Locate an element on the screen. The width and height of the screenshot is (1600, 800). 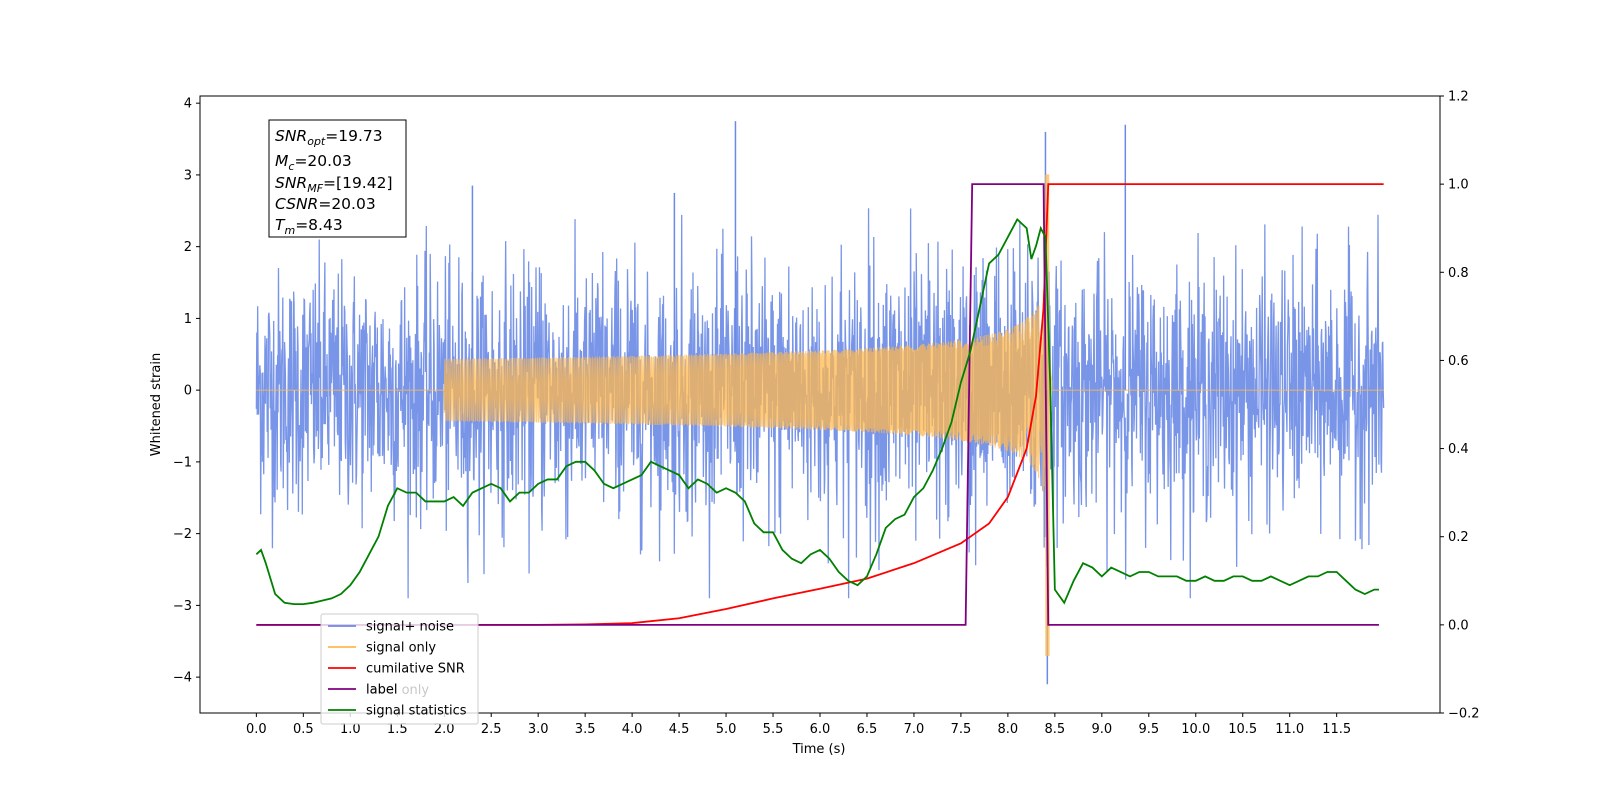
x-tick-label: 11.5 is located at coordinates (1336, 729).